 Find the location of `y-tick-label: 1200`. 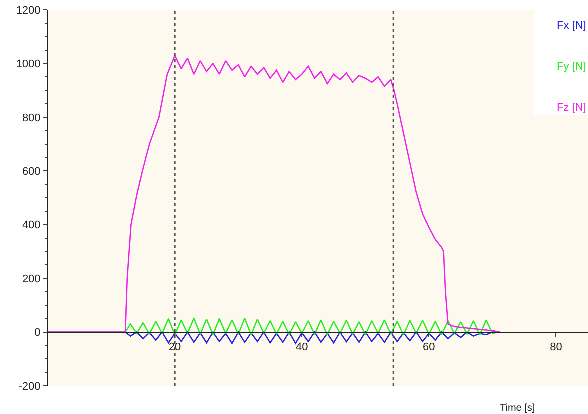

y-tick-label: 1200 is located at coordinates (28, 10).